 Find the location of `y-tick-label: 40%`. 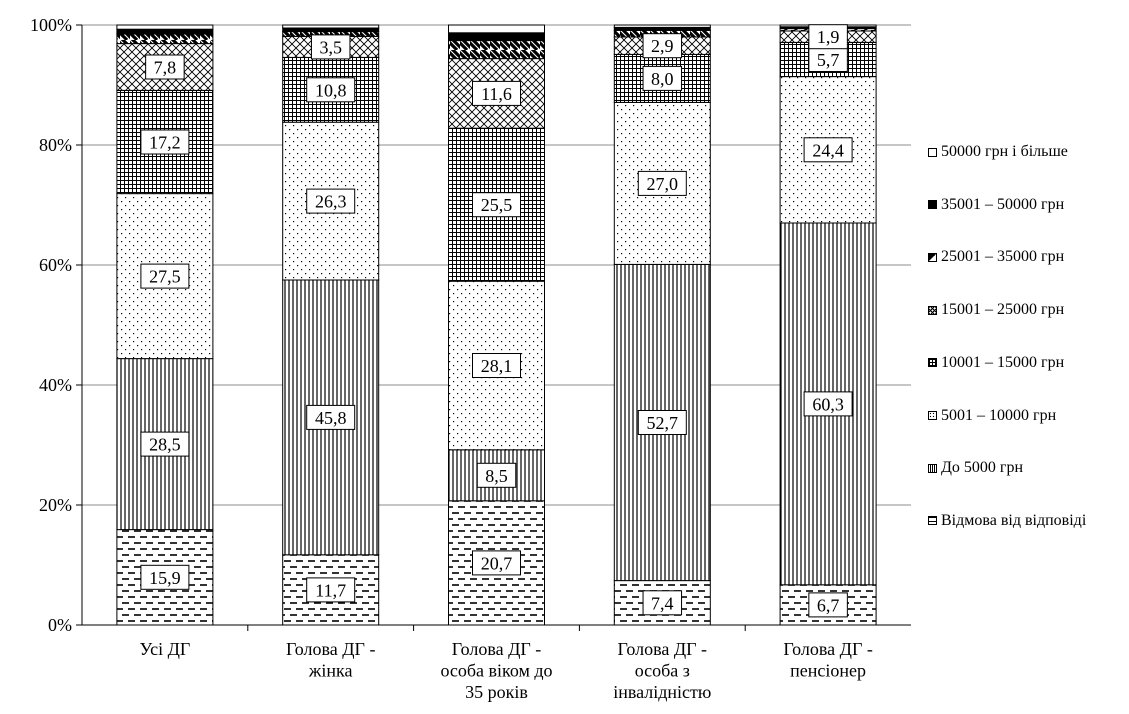

y-tick-label: 40% is located at coordinates (55, 385).